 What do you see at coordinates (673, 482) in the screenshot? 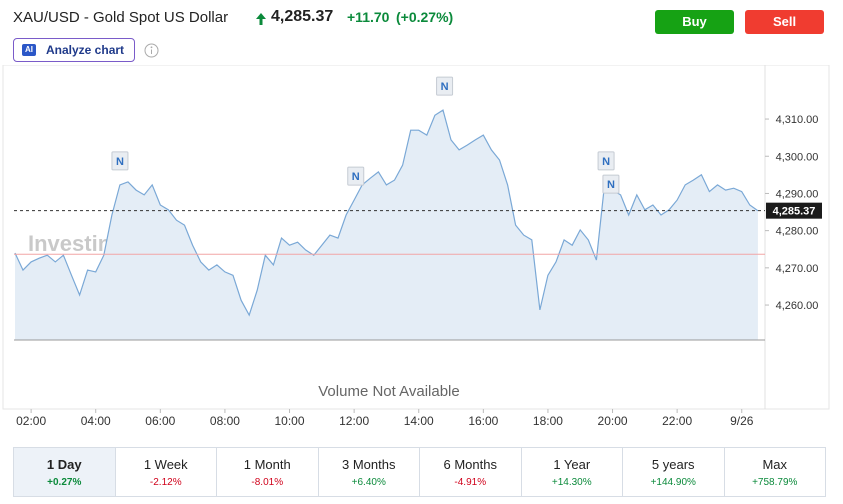
I see `period-change: +144.90%` at bounding box center [673, 482].